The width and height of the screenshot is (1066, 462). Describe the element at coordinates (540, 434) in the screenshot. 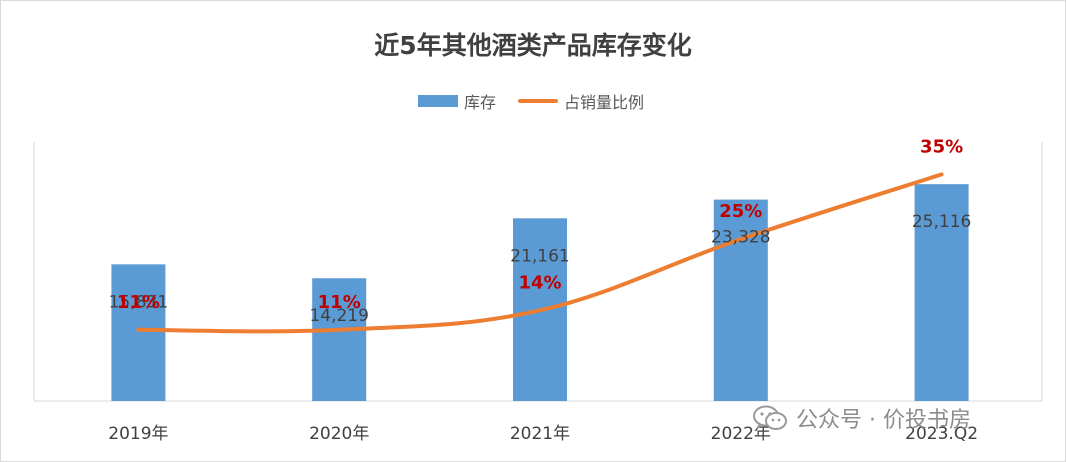

I see `x-tick-label: 2021年` at that location.